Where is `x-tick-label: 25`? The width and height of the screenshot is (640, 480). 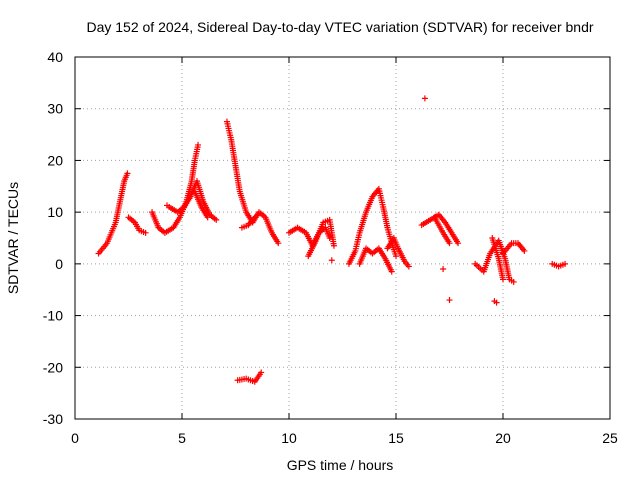
x-tick-label: 25 is located at coordinates (610, 438).